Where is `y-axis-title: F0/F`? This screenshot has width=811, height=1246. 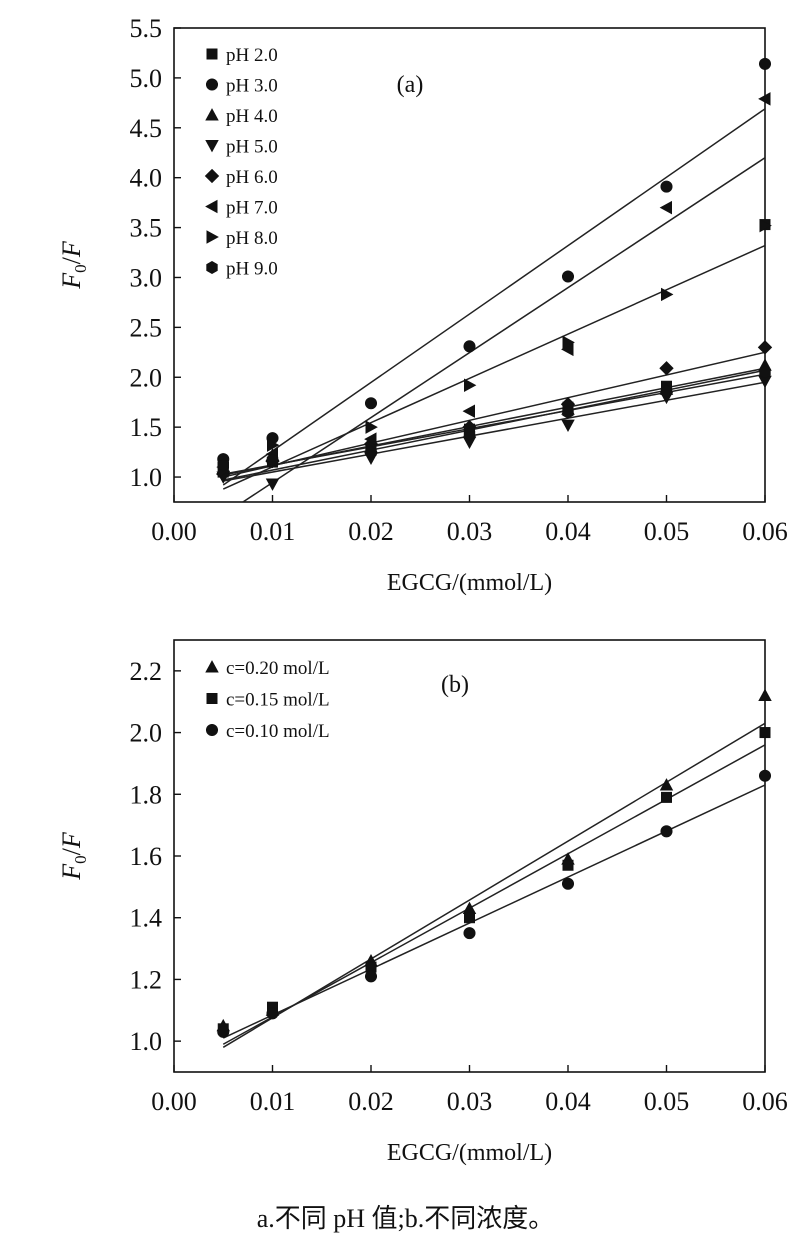 y-axis-title: F0/F is located at coordinates (73, 265).